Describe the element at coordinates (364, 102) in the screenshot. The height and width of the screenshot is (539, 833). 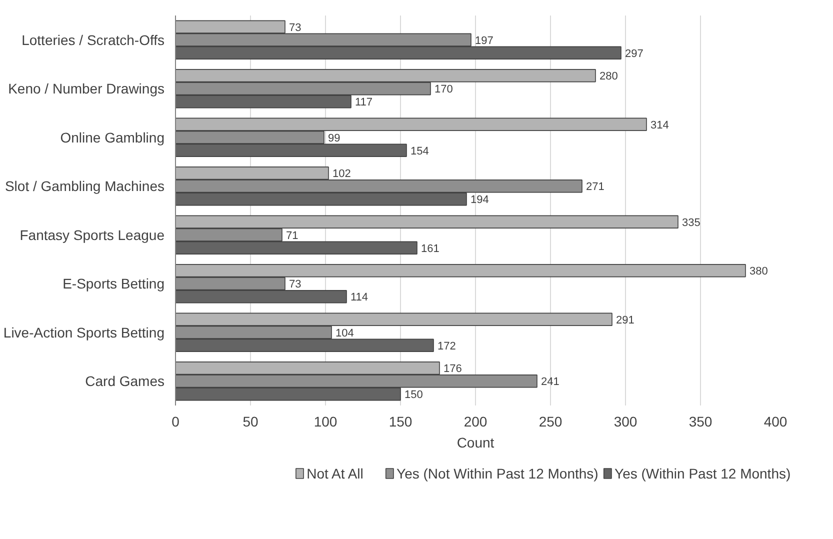
I see `data-label: 117` at that location.